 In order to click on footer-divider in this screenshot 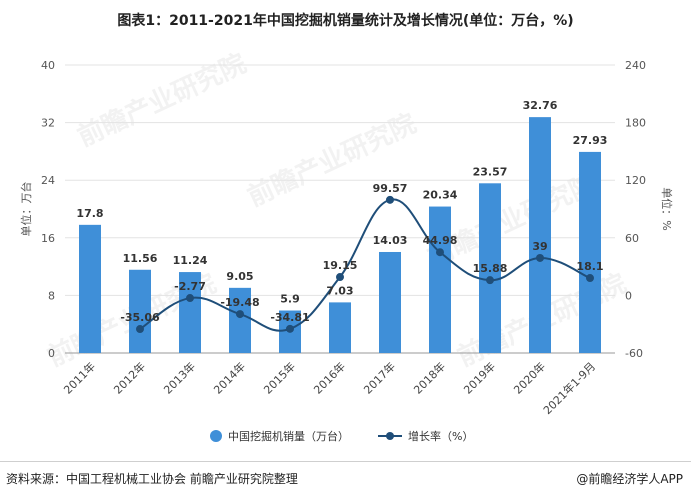, I will do `click(345, 461)`.